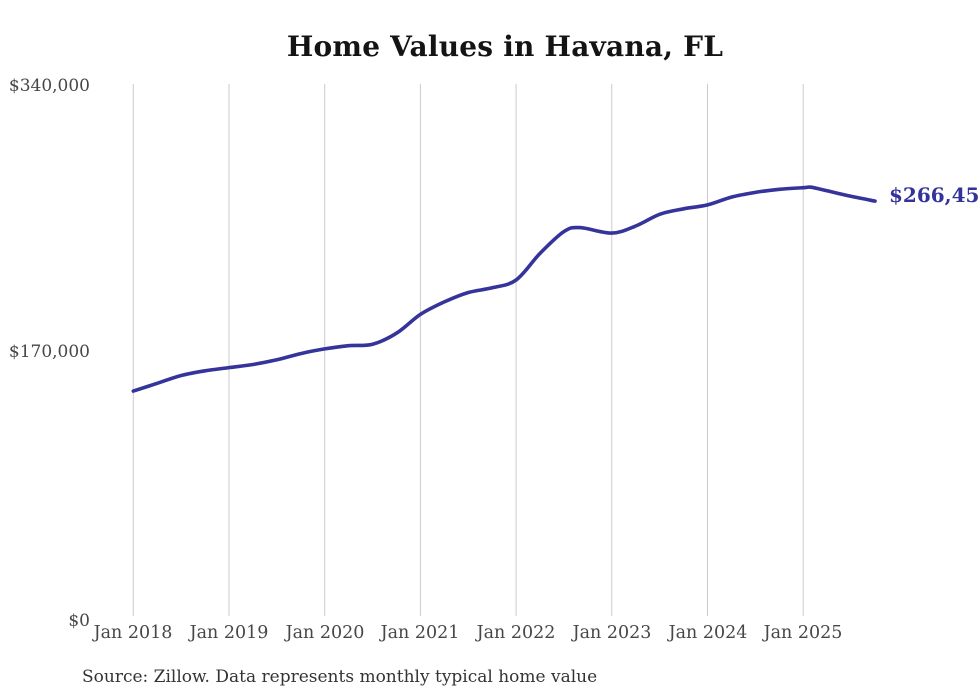 The image size is (980, 699). Describe the element at coordinates (79, 621) in the screenshot. I see `y-tick-label: $0` at that location.